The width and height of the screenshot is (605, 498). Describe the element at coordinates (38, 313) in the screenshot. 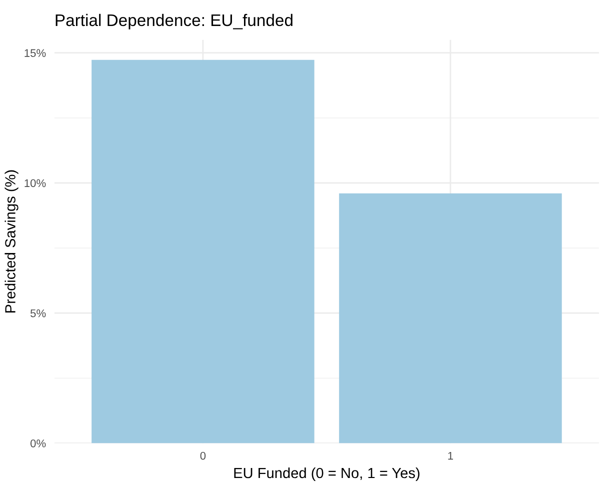

I see `y-tick-label: 5%` at that location.